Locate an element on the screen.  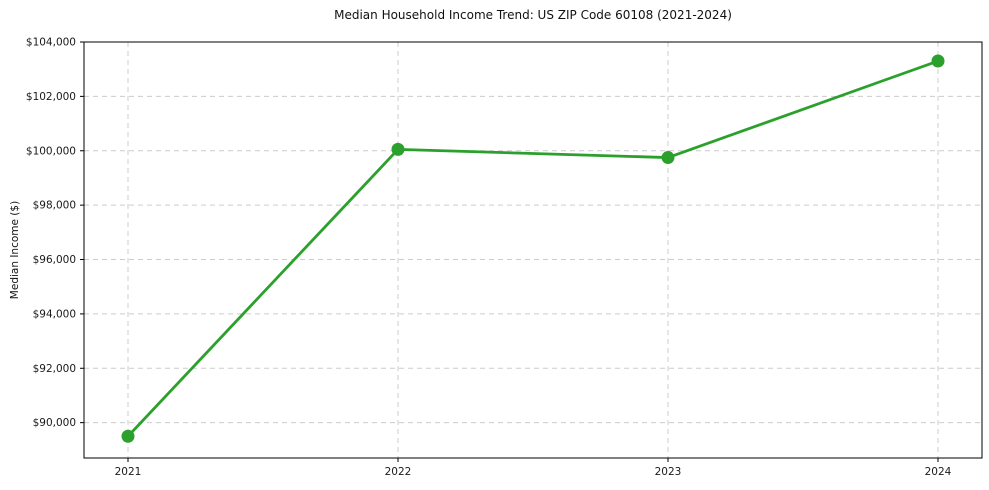
y-tick-label: $102,000 is located at coordinates (51, 97).